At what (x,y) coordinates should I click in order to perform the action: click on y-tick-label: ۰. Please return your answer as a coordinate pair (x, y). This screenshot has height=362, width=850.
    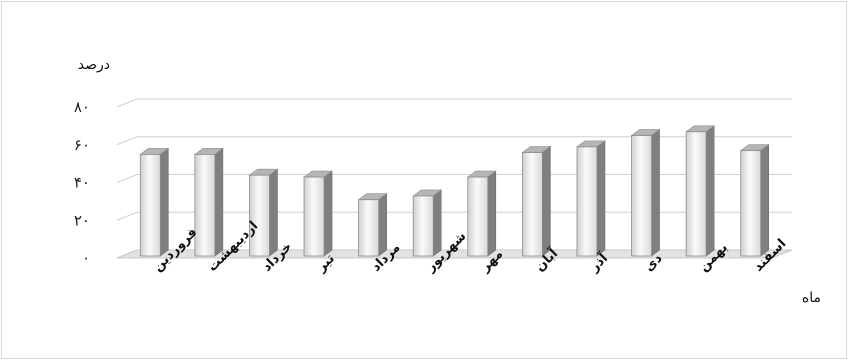
    Looking at the image, I should click on (86, 258).